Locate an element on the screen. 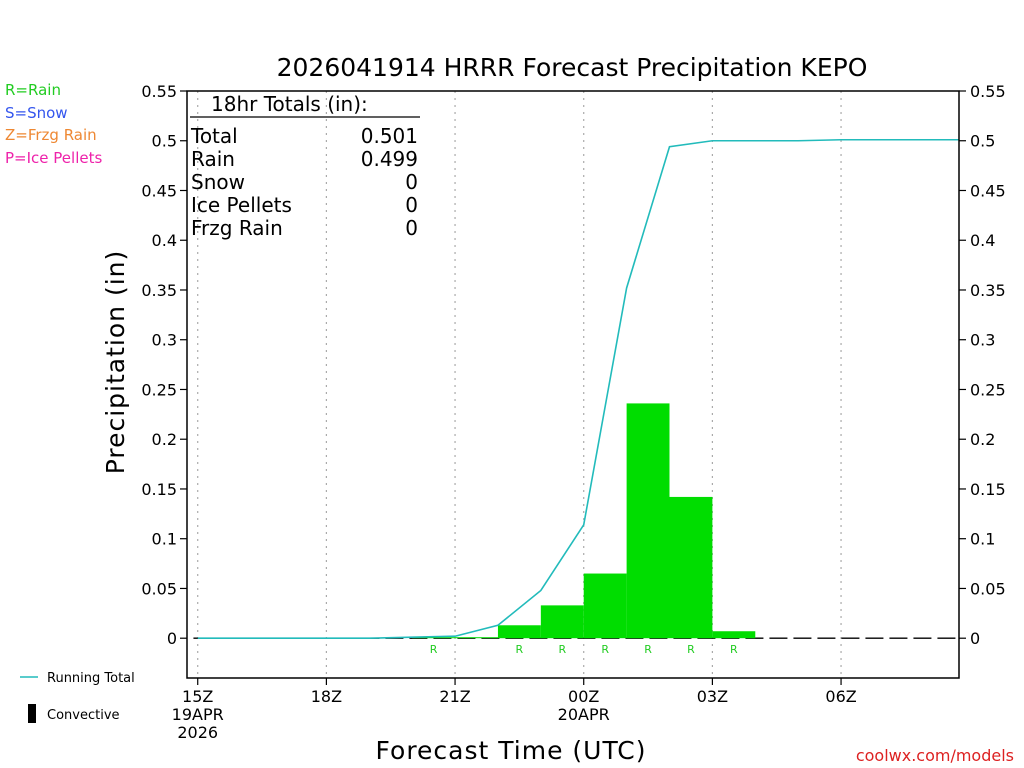 The height and width of the screenshot is (768, 1024). y-tick-label-right: 0.2 is located at coordinates (982, 439).